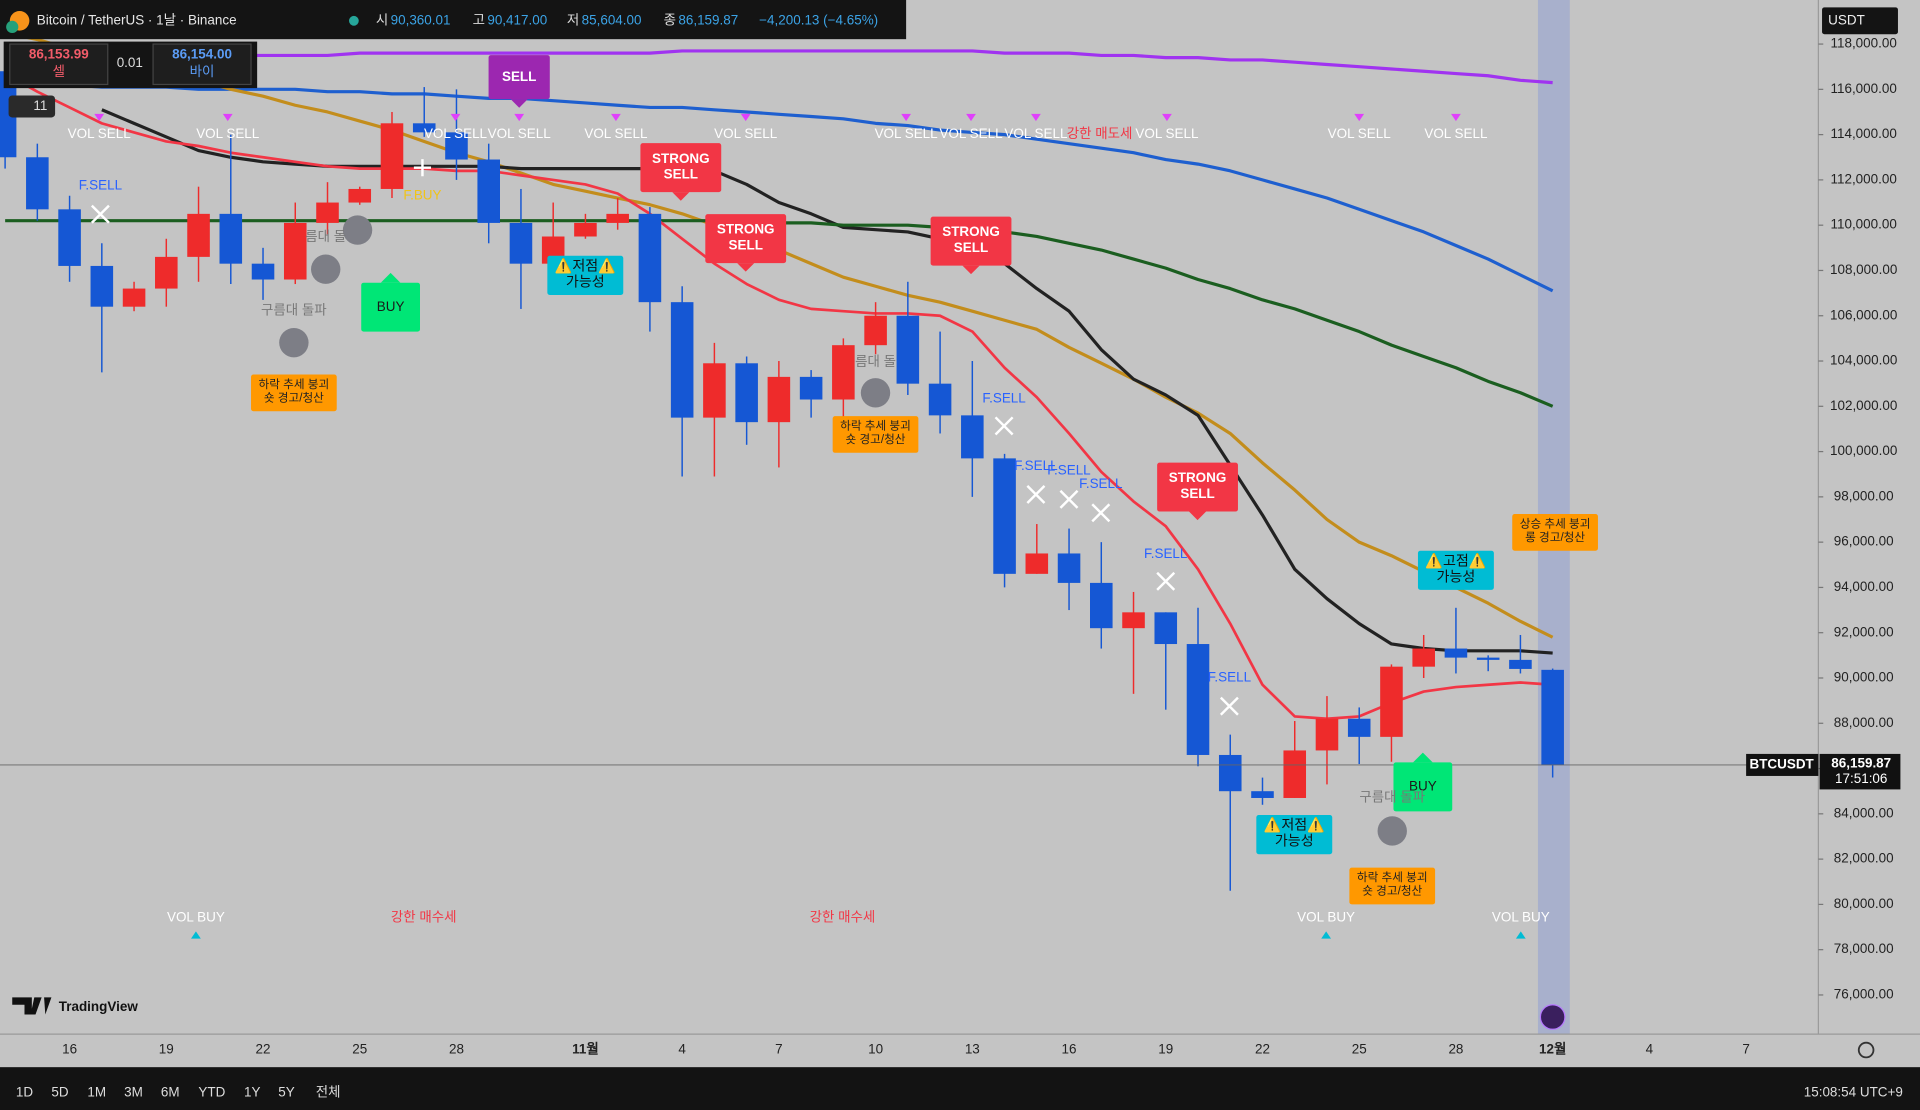 The image size is (1920, 1110). What do you see at coordinates (133, 1091) in the screenshot?
I see `range-button: 3M` at bounding box center [133, 1091].